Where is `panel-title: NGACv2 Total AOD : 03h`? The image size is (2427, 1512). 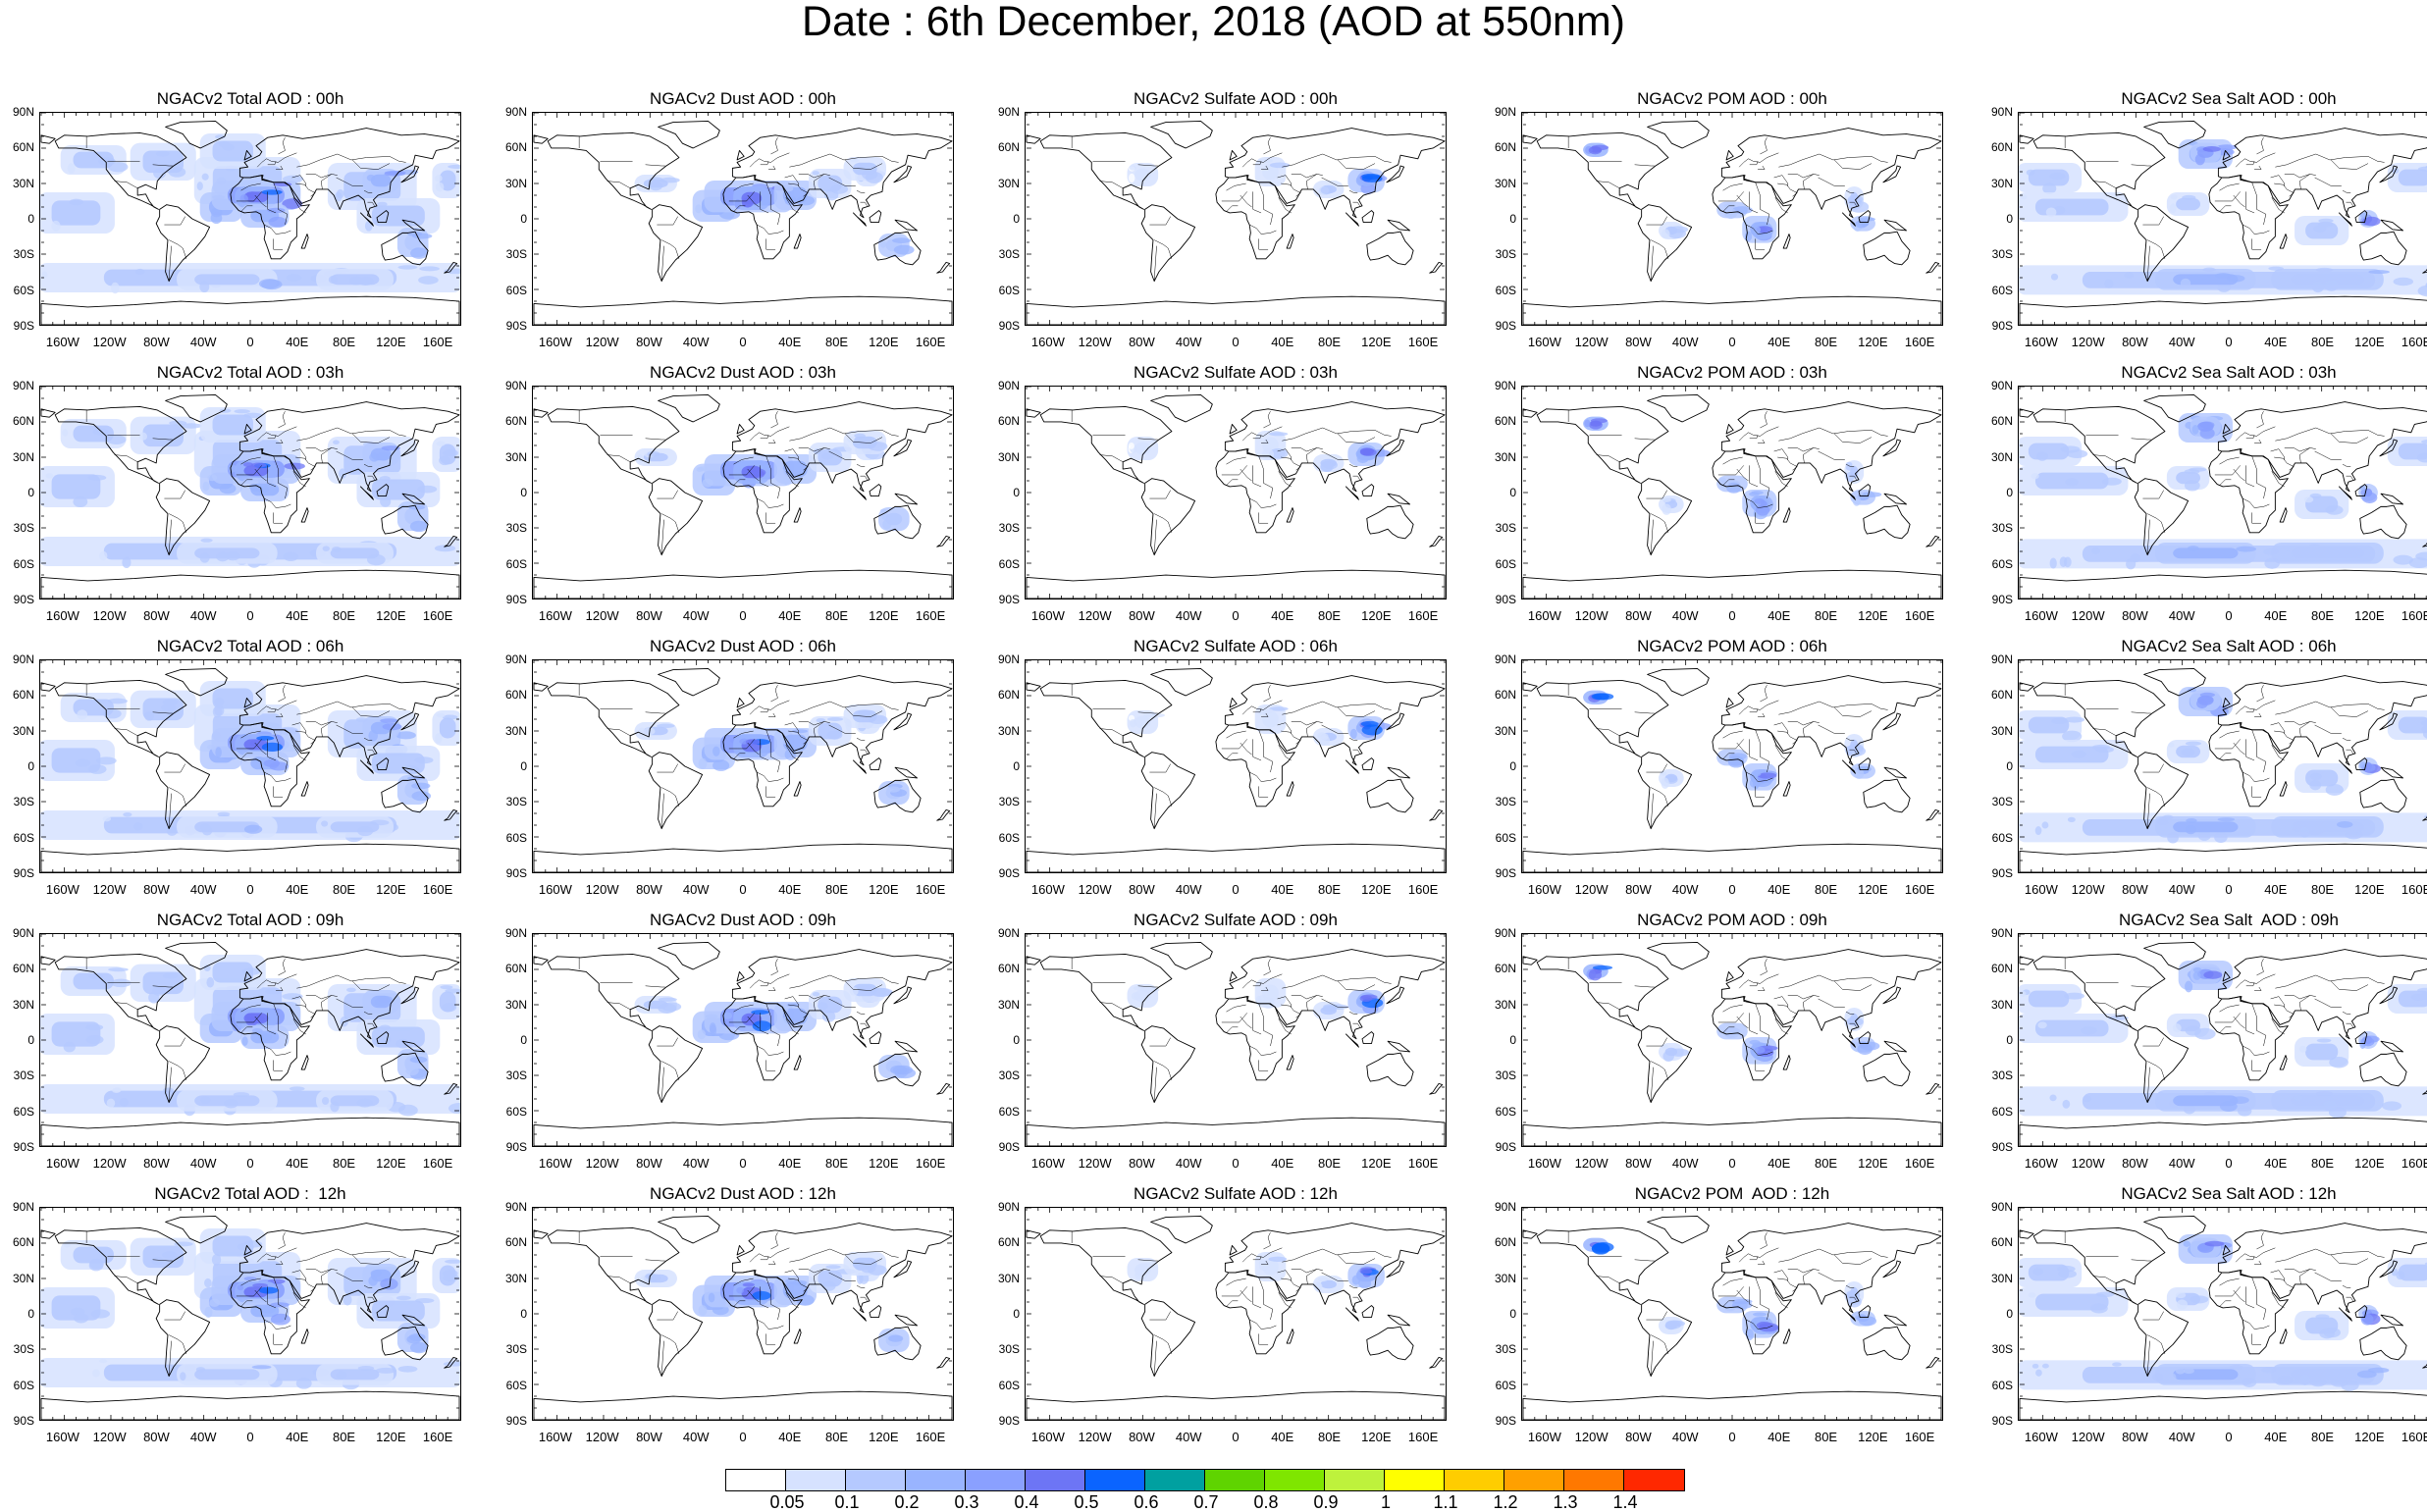
panel-title: NGACv2 Total AOD : 03h is located at coordinates (250, 373).